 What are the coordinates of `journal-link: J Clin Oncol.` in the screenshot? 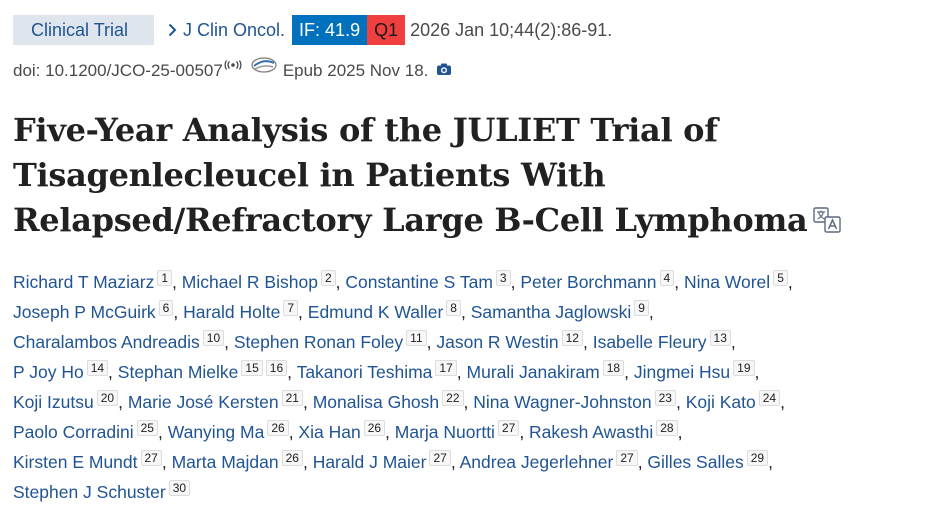 It's located at (234, 30).